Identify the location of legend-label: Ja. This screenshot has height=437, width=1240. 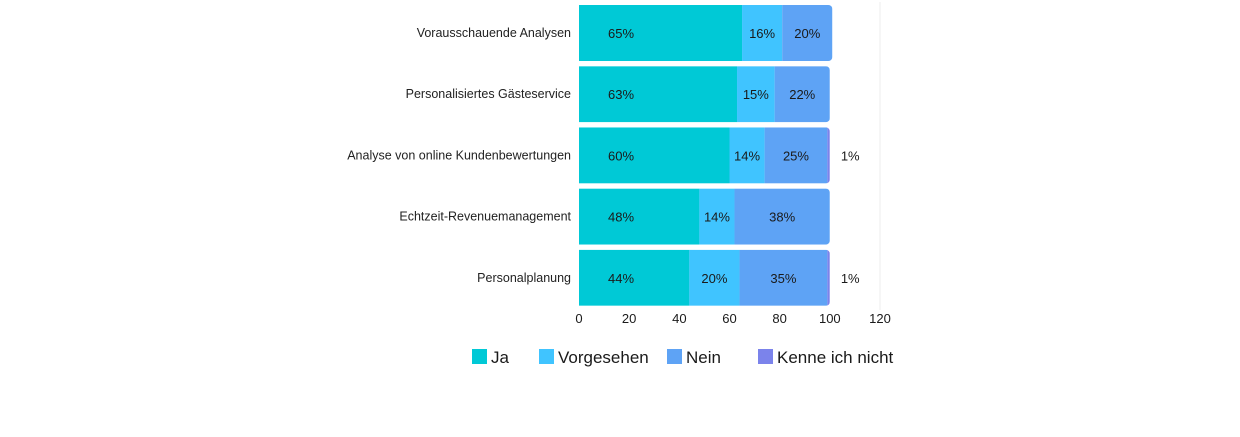
(500, 357).